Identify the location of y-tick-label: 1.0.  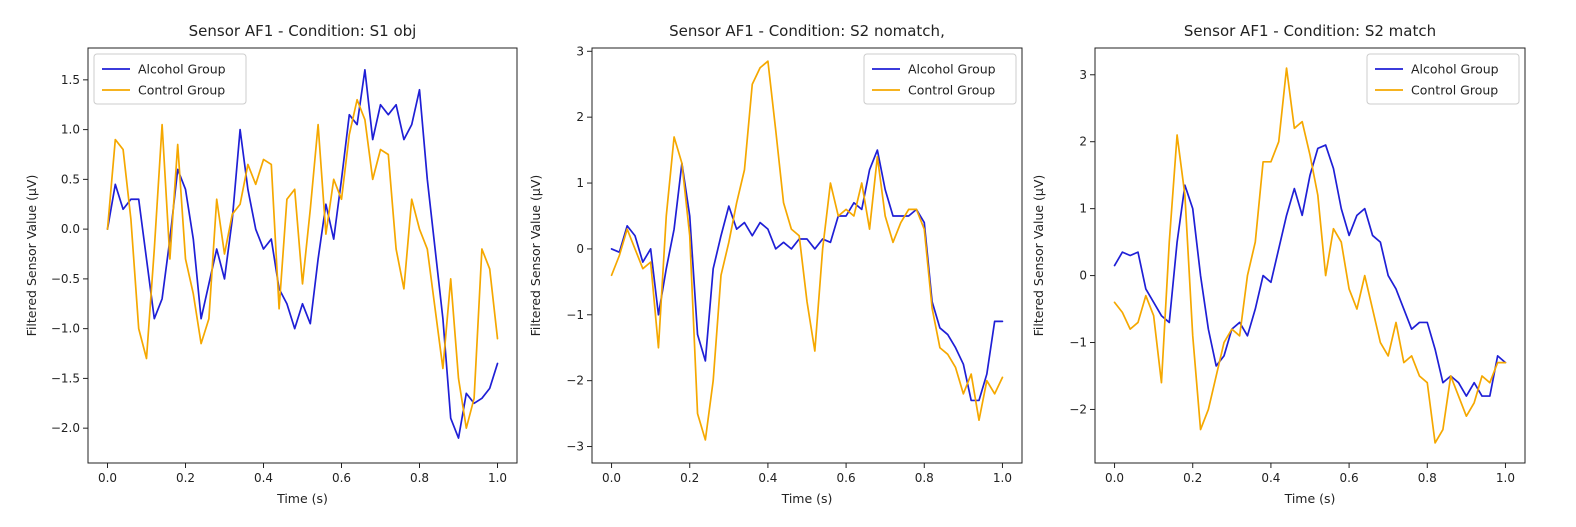
(70, 130).